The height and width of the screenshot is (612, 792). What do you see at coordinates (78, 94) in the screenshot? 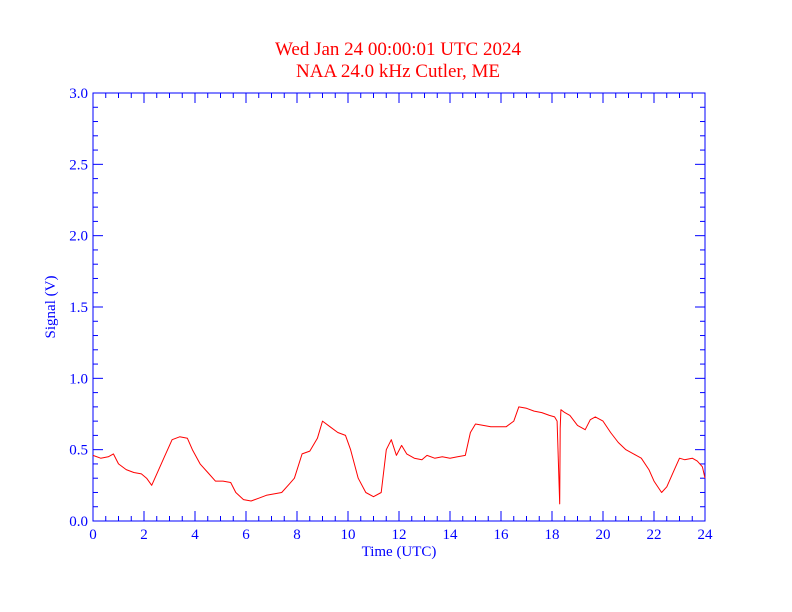
I see `y-tick-label: 3.0` at bounding box center [78, 94].